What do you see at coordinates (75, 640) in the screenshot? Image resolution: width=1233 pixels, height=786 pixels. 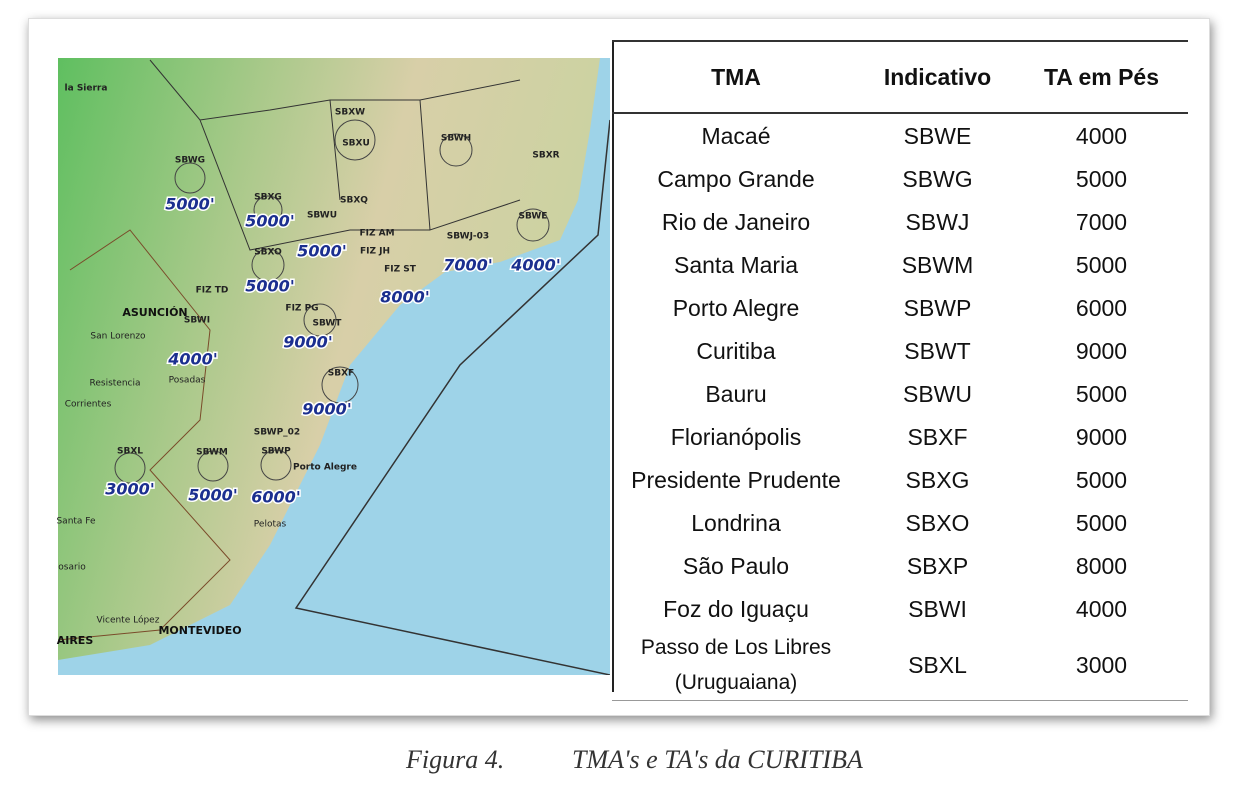 I see `map-label: AIRES` at bounding box center [75, 640].